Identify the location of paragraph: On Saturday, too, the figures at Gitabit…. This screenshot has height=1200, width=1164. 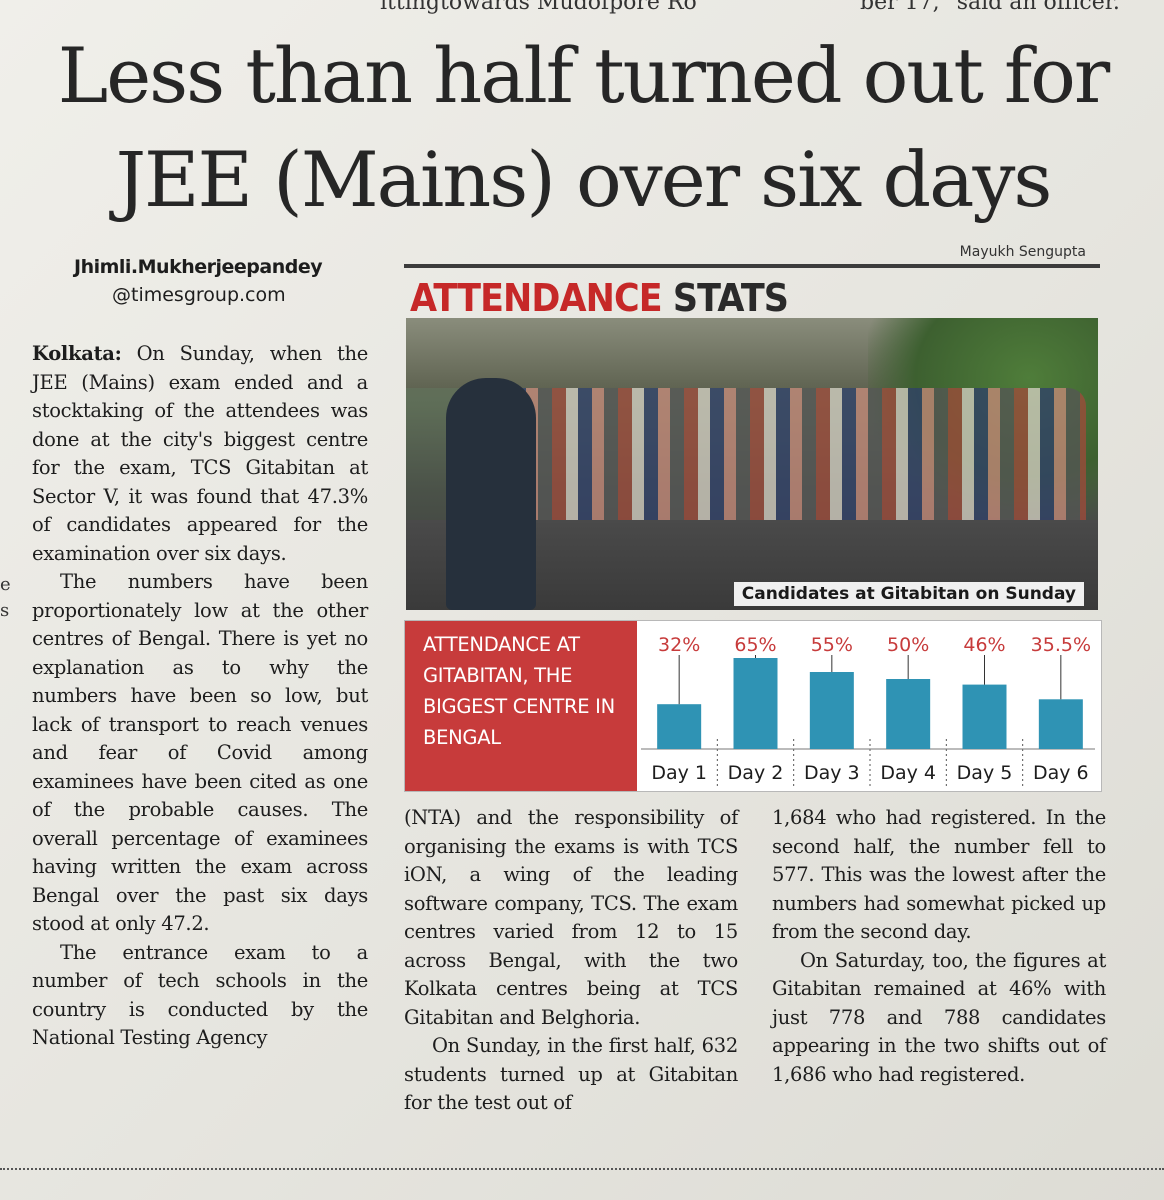
(939, 1017).